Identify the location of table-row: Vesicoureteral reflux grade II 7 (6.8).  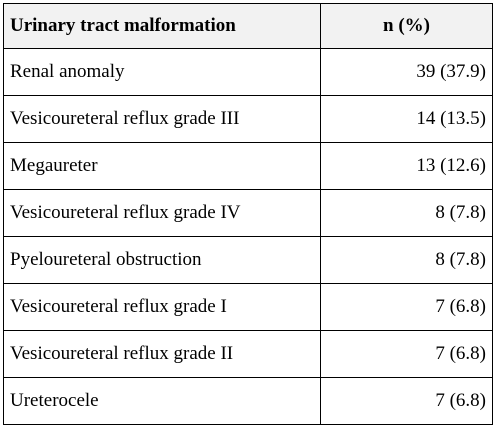
(248, 354).